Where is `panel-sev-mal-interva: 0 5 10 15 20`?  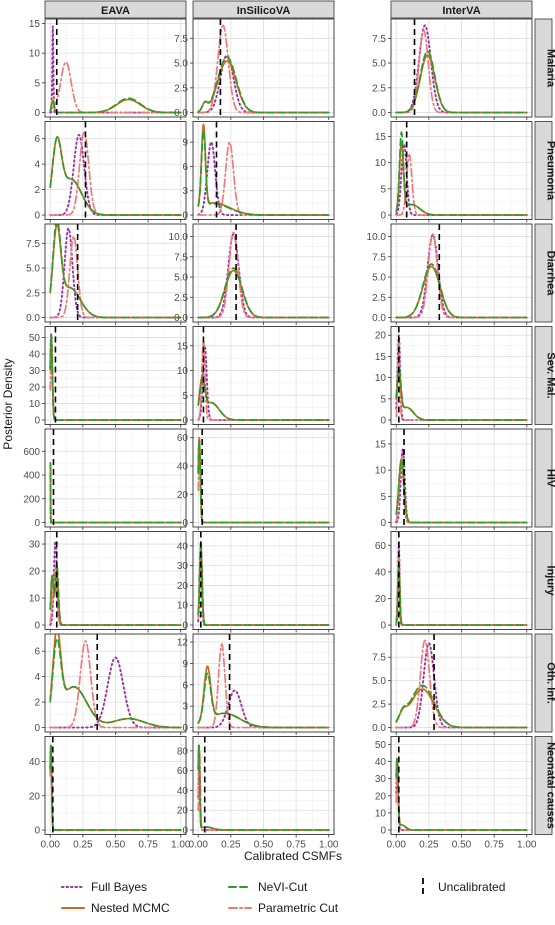
panel-sev-mal-interva: 0 5 10 15 20 is located at coordinates (454, 377).